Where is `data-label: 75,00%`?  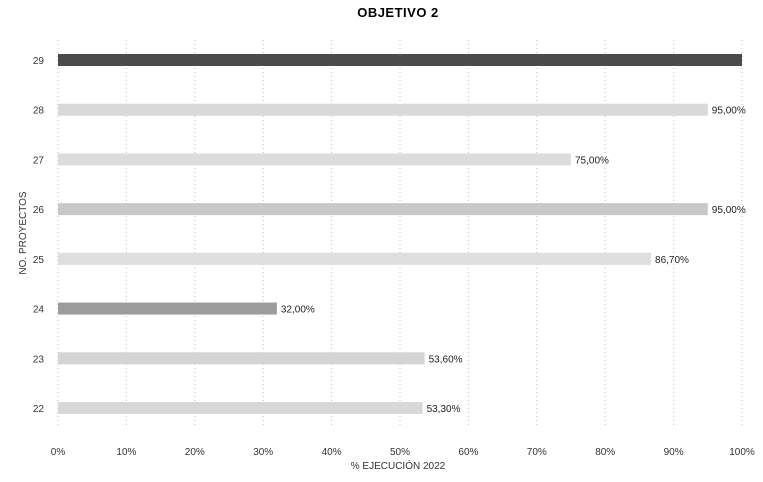
data-label: 75,00% is located at coordinates (592, 160).